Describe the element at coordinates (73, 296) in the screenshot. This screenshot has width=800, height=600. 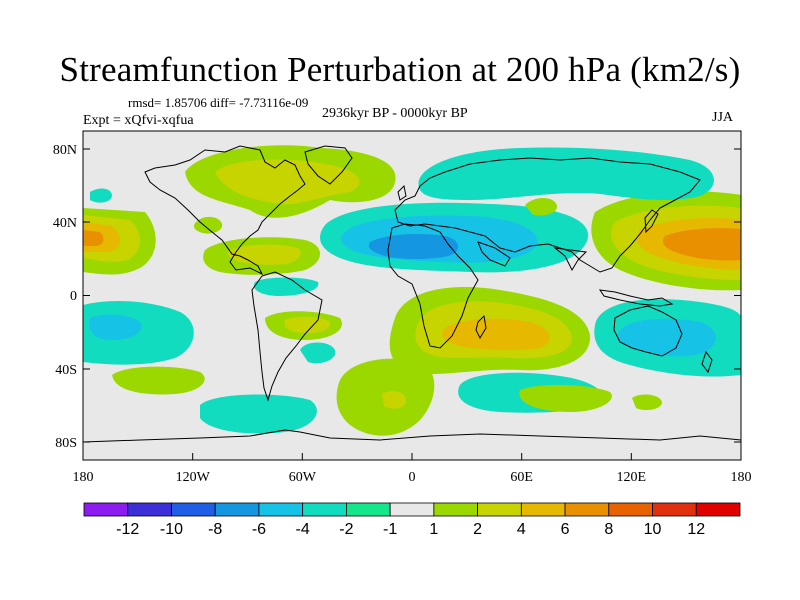
I see `y-tick-label-0: 0` at that location.